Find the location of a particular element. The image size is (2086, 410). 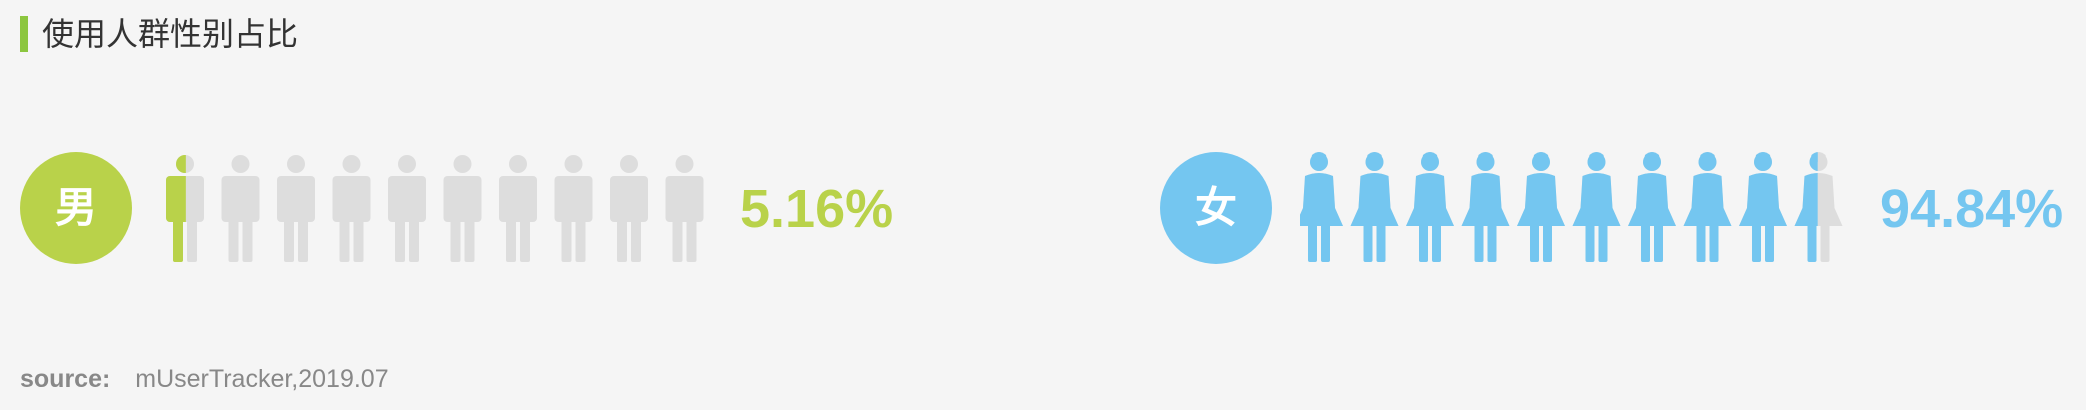

female-icon-row is located at coordinates (1571, 207).